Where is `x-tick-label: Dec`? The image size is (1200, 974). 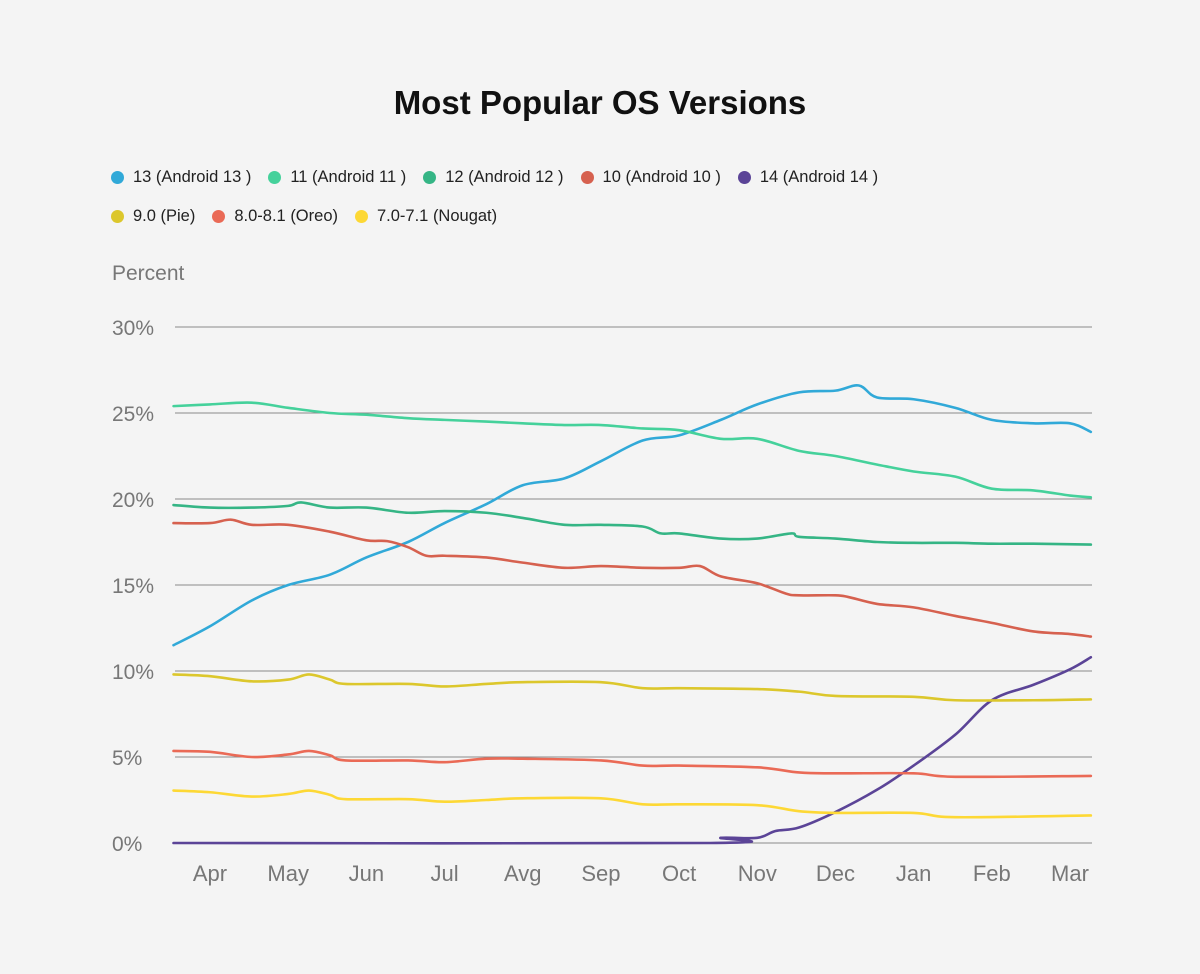 x-tick-label: Dec is located at coordinates (835, 873).